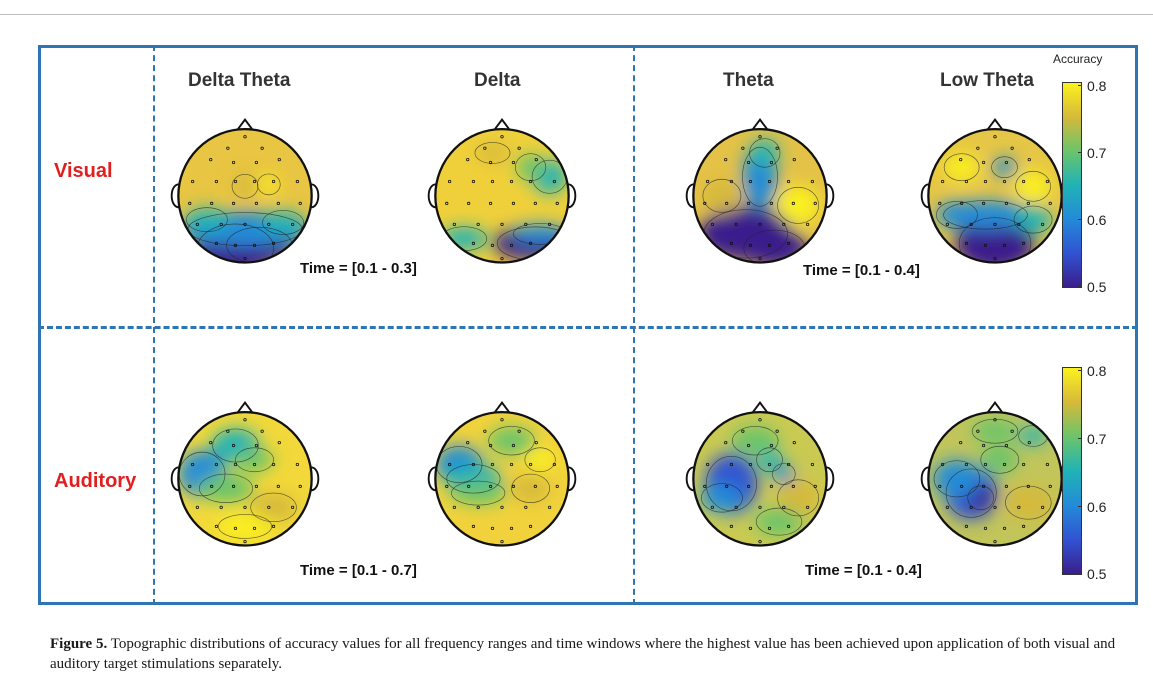 The height and width of the screenshot is (695, 1153). Describe the element at coordinates (588, 327) in the screenshot. I see `condition-divider` at that location.